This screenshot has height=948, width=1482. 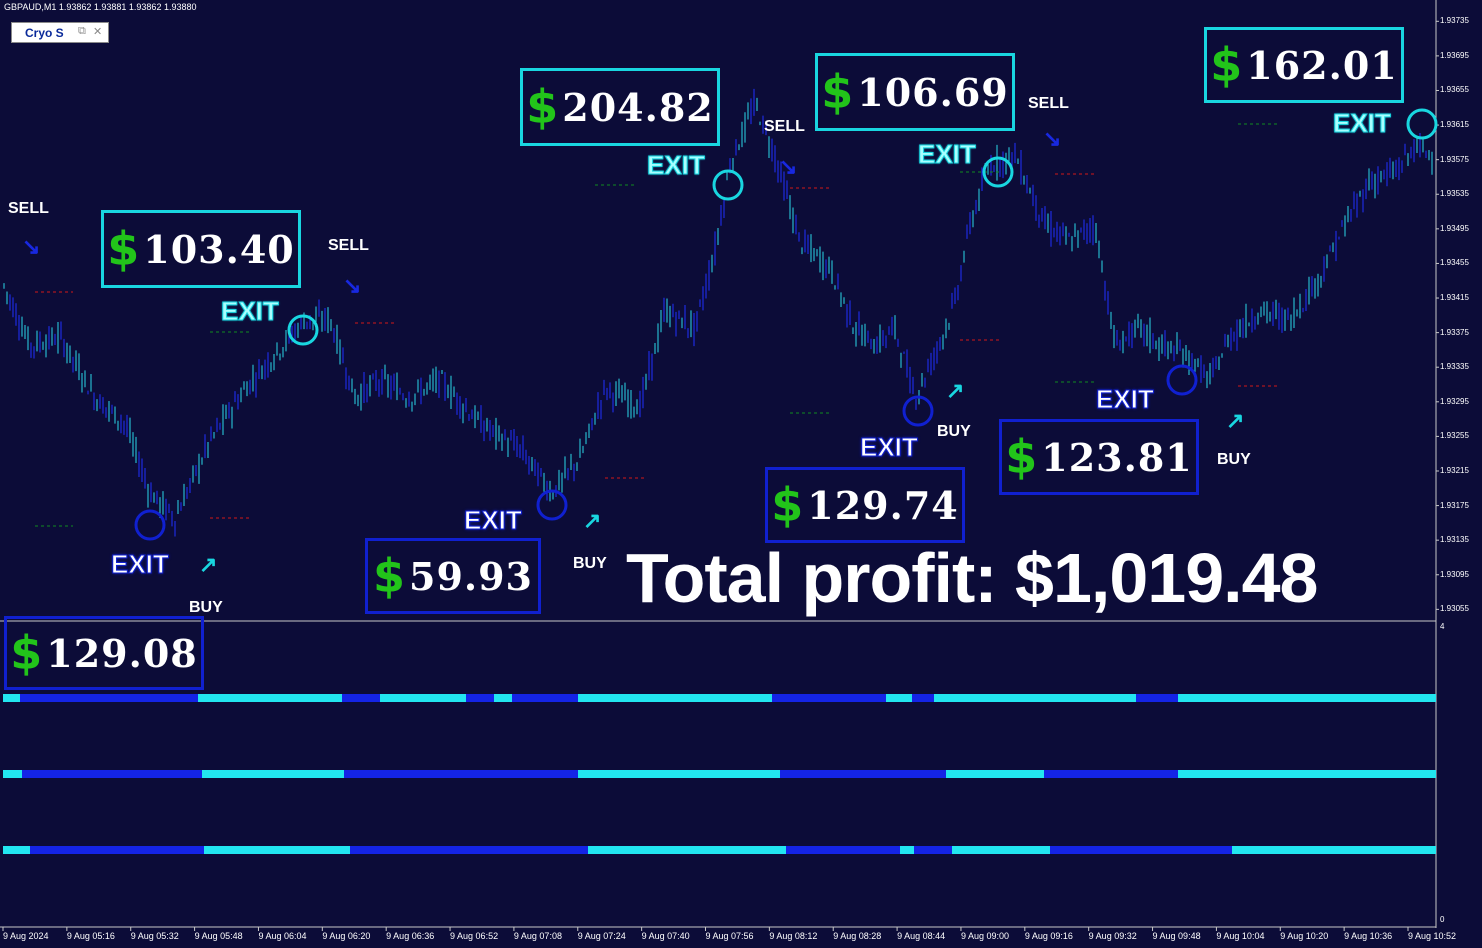 What do you see at coordinates (82, 31) in the screenshot?
I see `restore-icon: ⧉` at bounding box center [82, 31].